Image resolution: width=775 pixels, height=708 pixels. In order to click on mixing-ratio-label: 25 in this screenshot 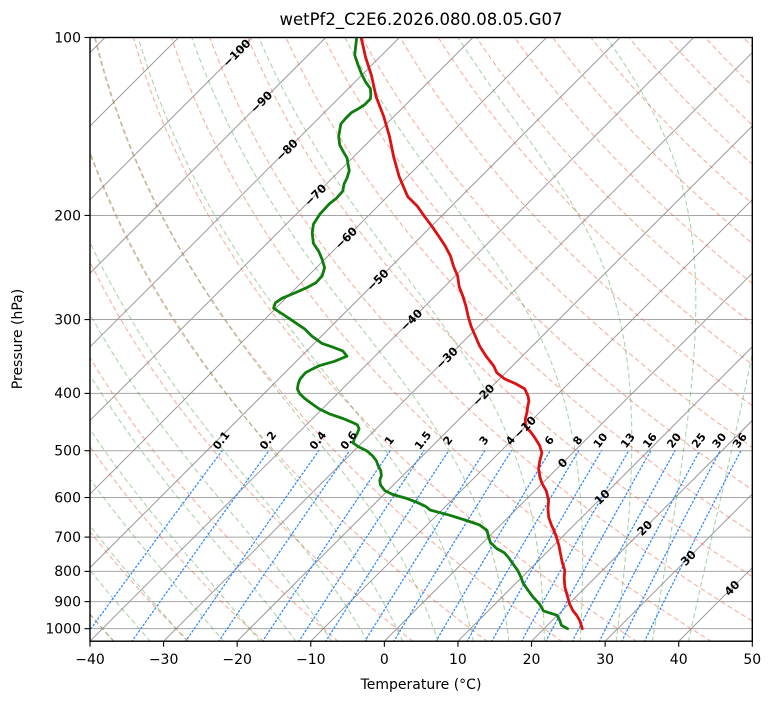, I will do `click(699, 441)`.